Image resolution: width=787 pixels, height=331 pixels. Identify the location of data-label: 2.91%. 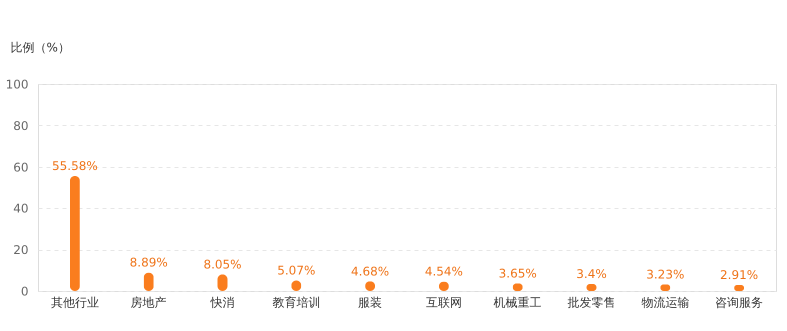
(739, 275).